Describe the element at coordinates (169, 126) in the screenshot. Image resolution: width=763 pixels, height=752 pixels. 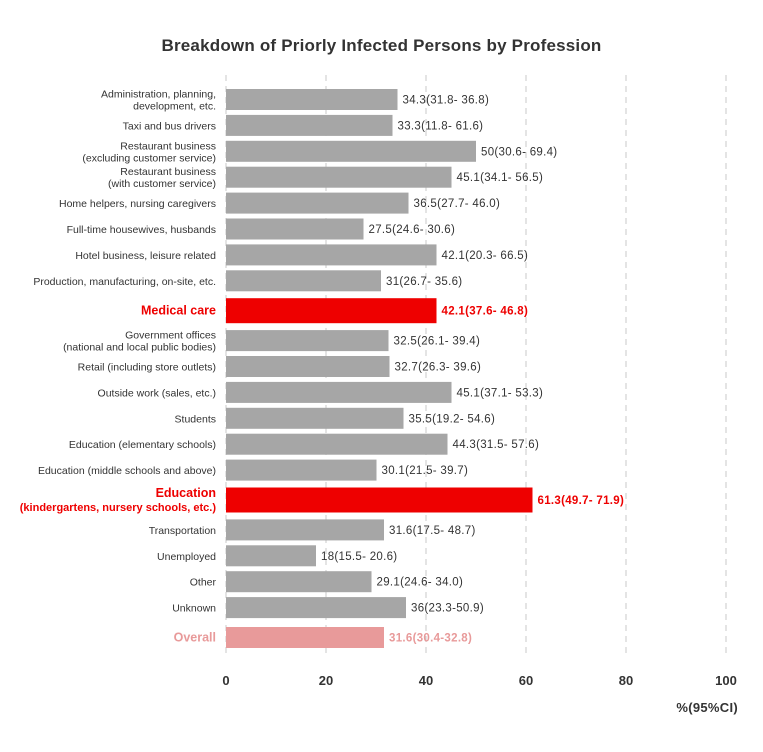
I see `category-label: Taxi and bus drivers` at that location.